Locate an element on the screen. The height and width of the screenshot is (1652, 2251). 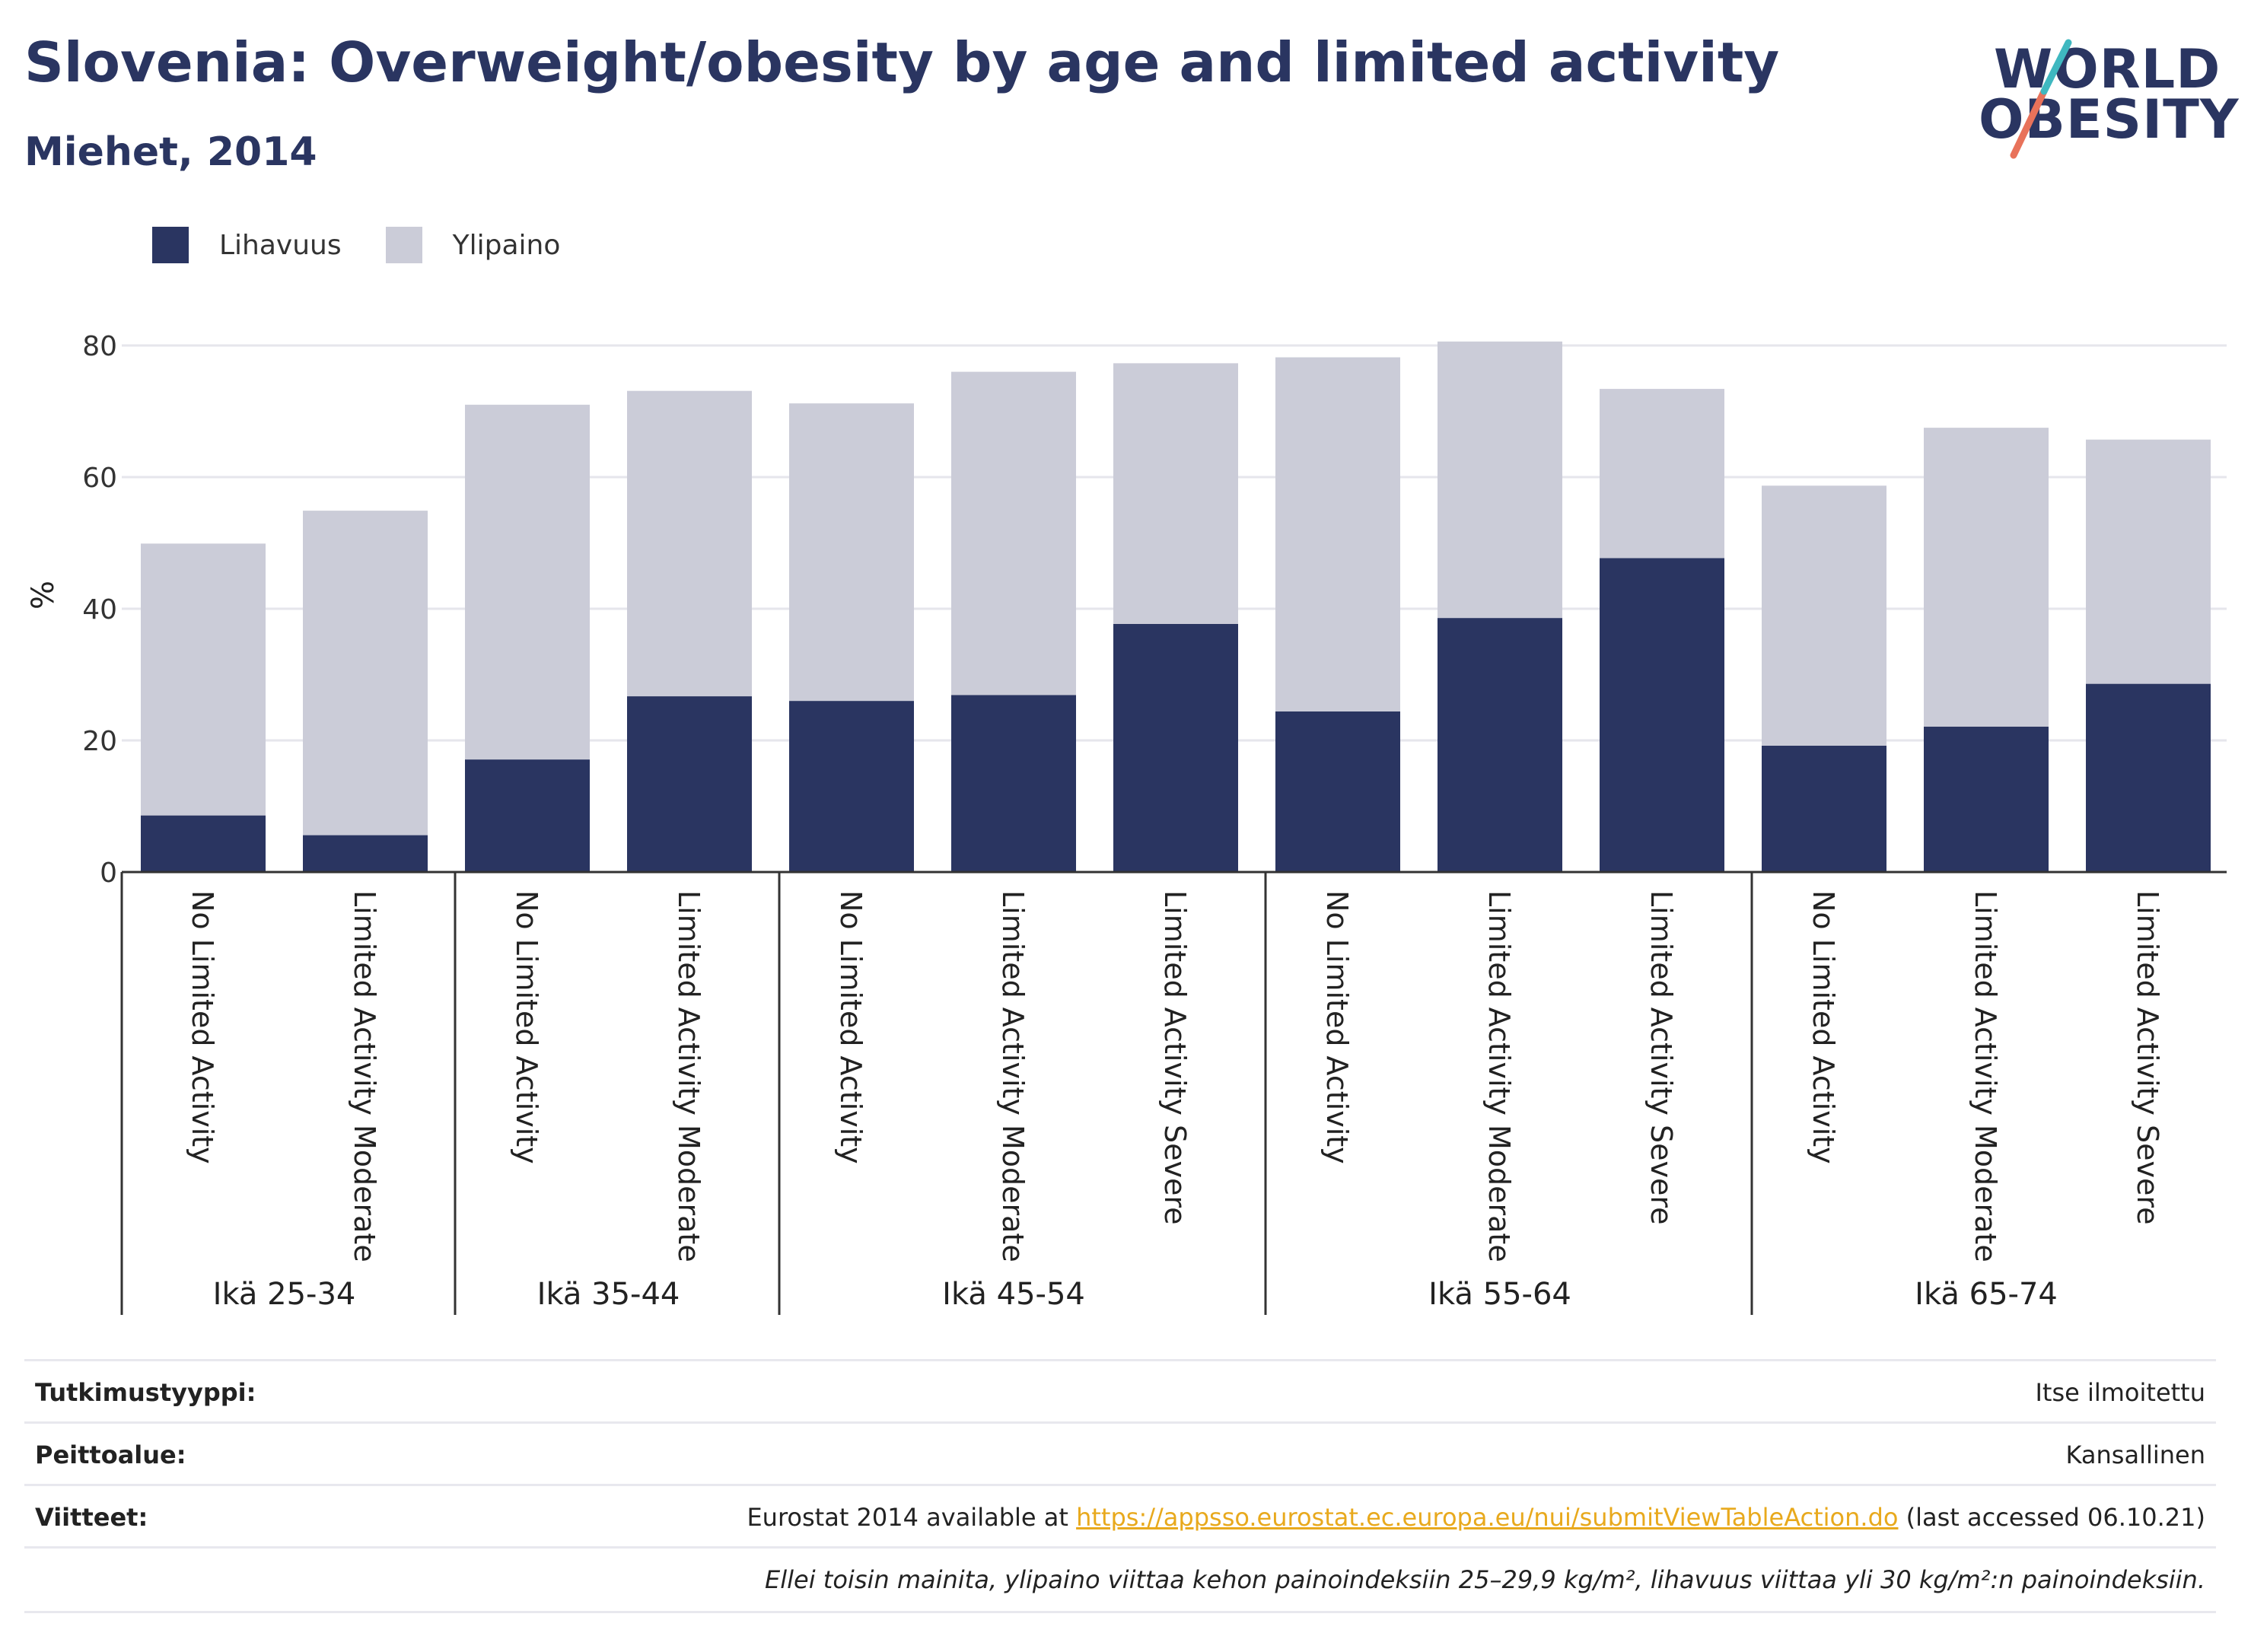
chart-subtitle: Miehet, 2014 is located at coordinates (170, 152).